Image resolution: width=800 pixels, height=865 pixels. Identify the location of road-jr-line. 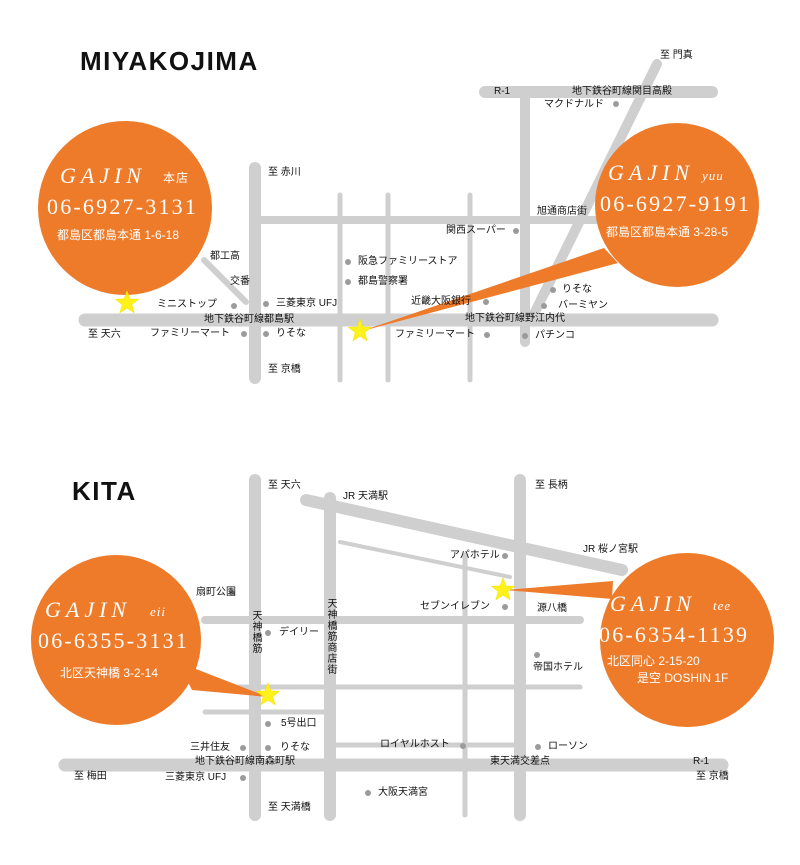
(464, 535).